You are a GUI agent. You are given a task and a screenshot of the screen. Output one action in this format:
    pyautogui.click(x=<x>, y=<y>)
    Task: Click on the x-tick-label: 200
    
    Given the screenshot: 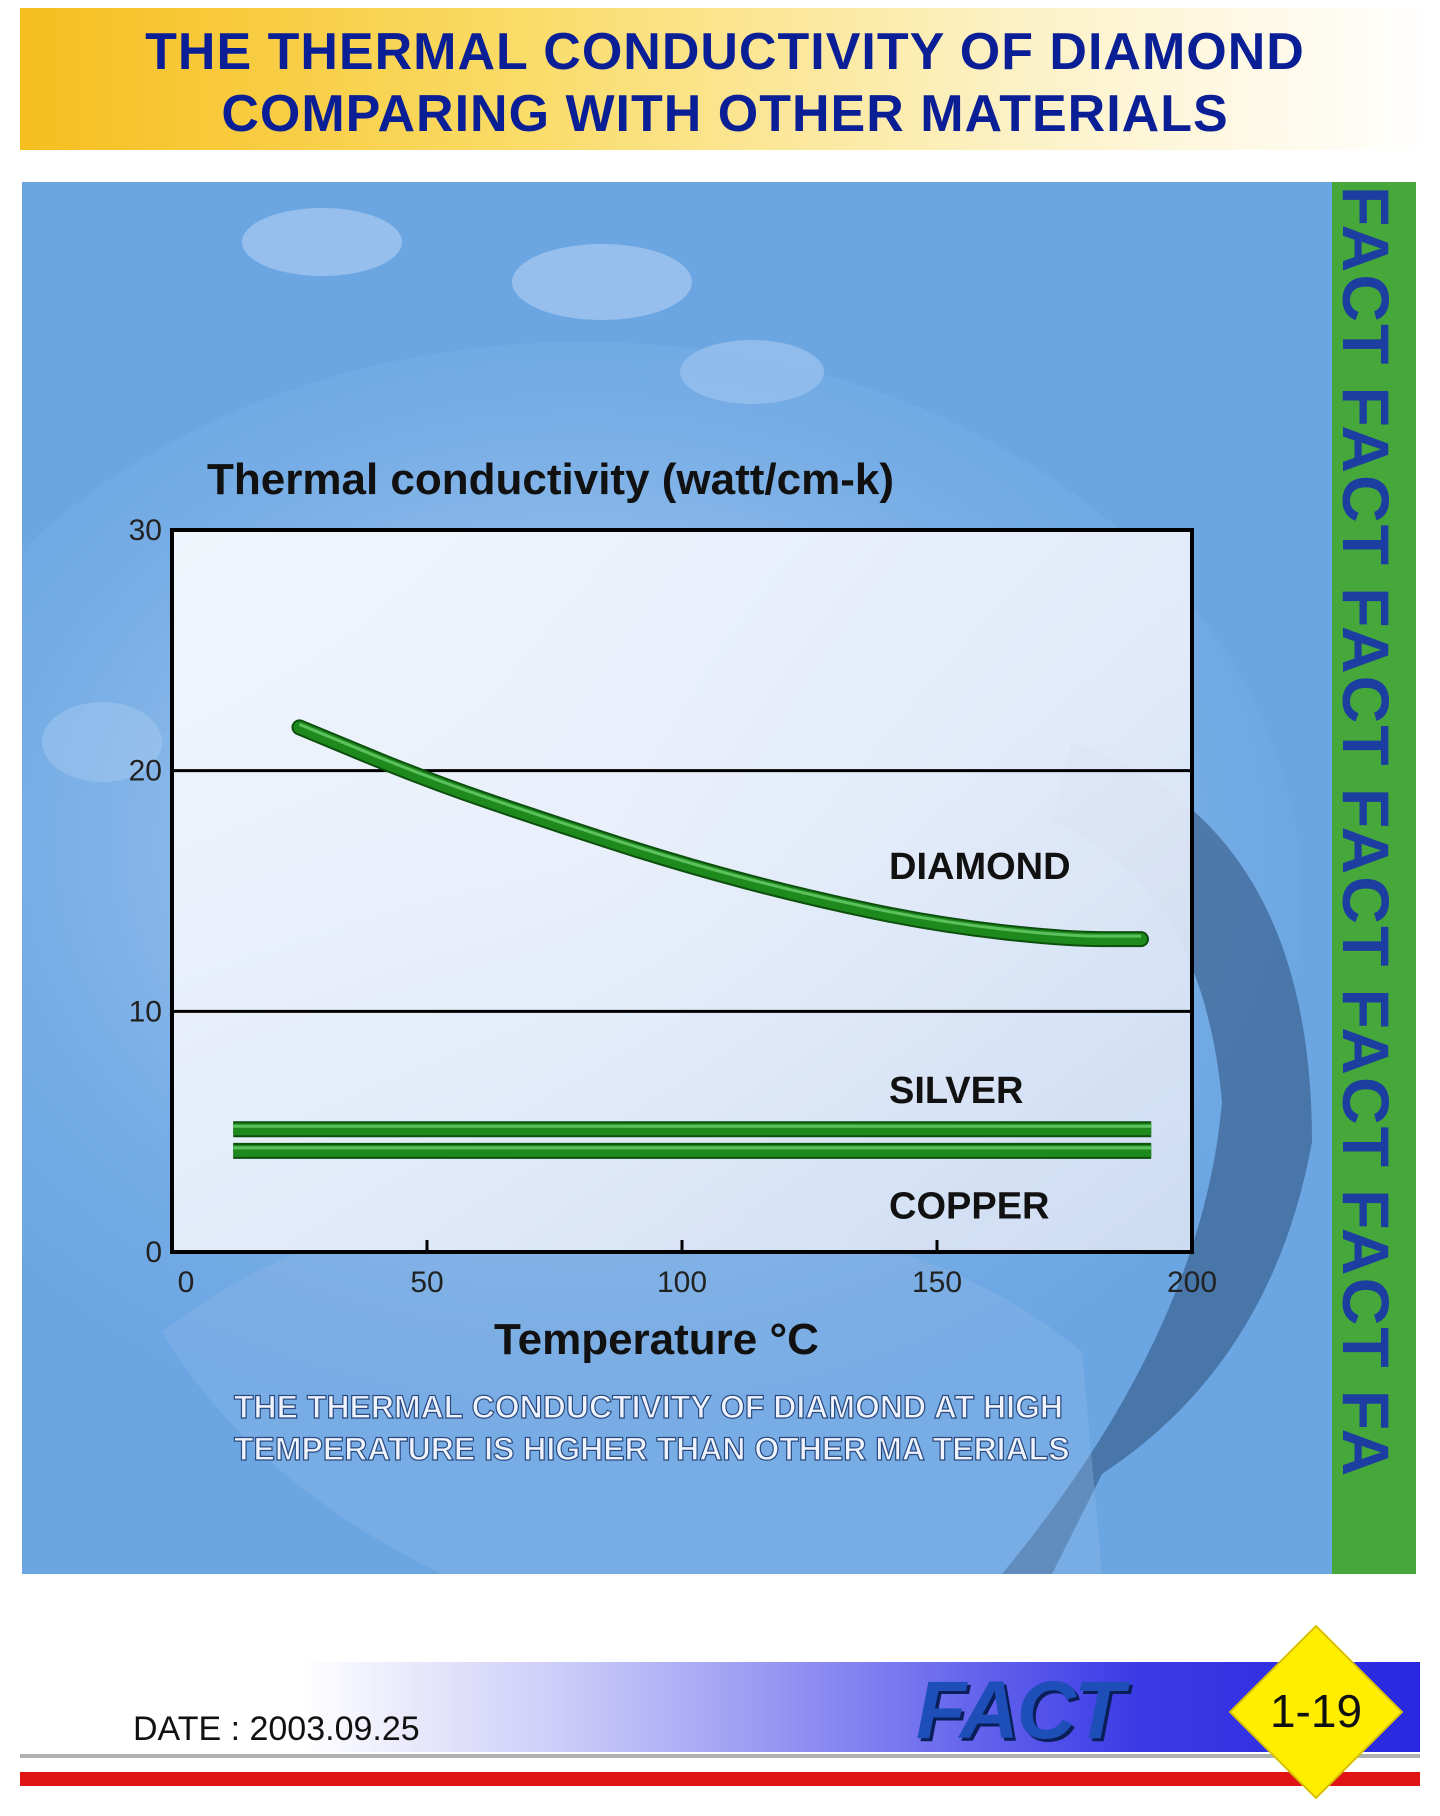 What is the action you would take?
    pyautogui.click(x=1192, y=1282)
    